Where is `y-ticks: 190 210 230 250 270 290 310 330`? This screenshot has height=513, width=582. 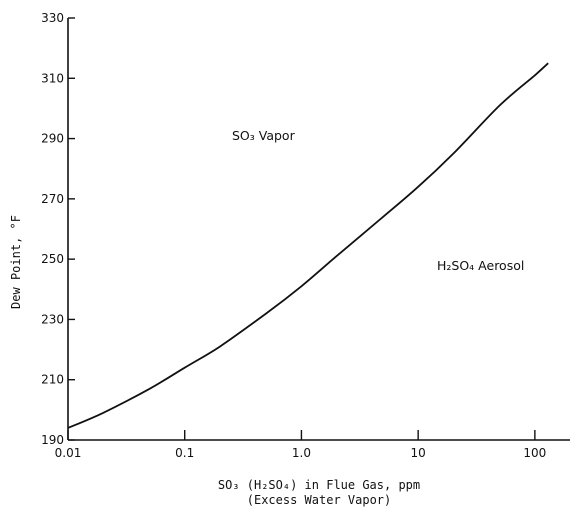 y-ticks: 190 210 230 250 270 290 310 330 is located at coordinates (58, 229).